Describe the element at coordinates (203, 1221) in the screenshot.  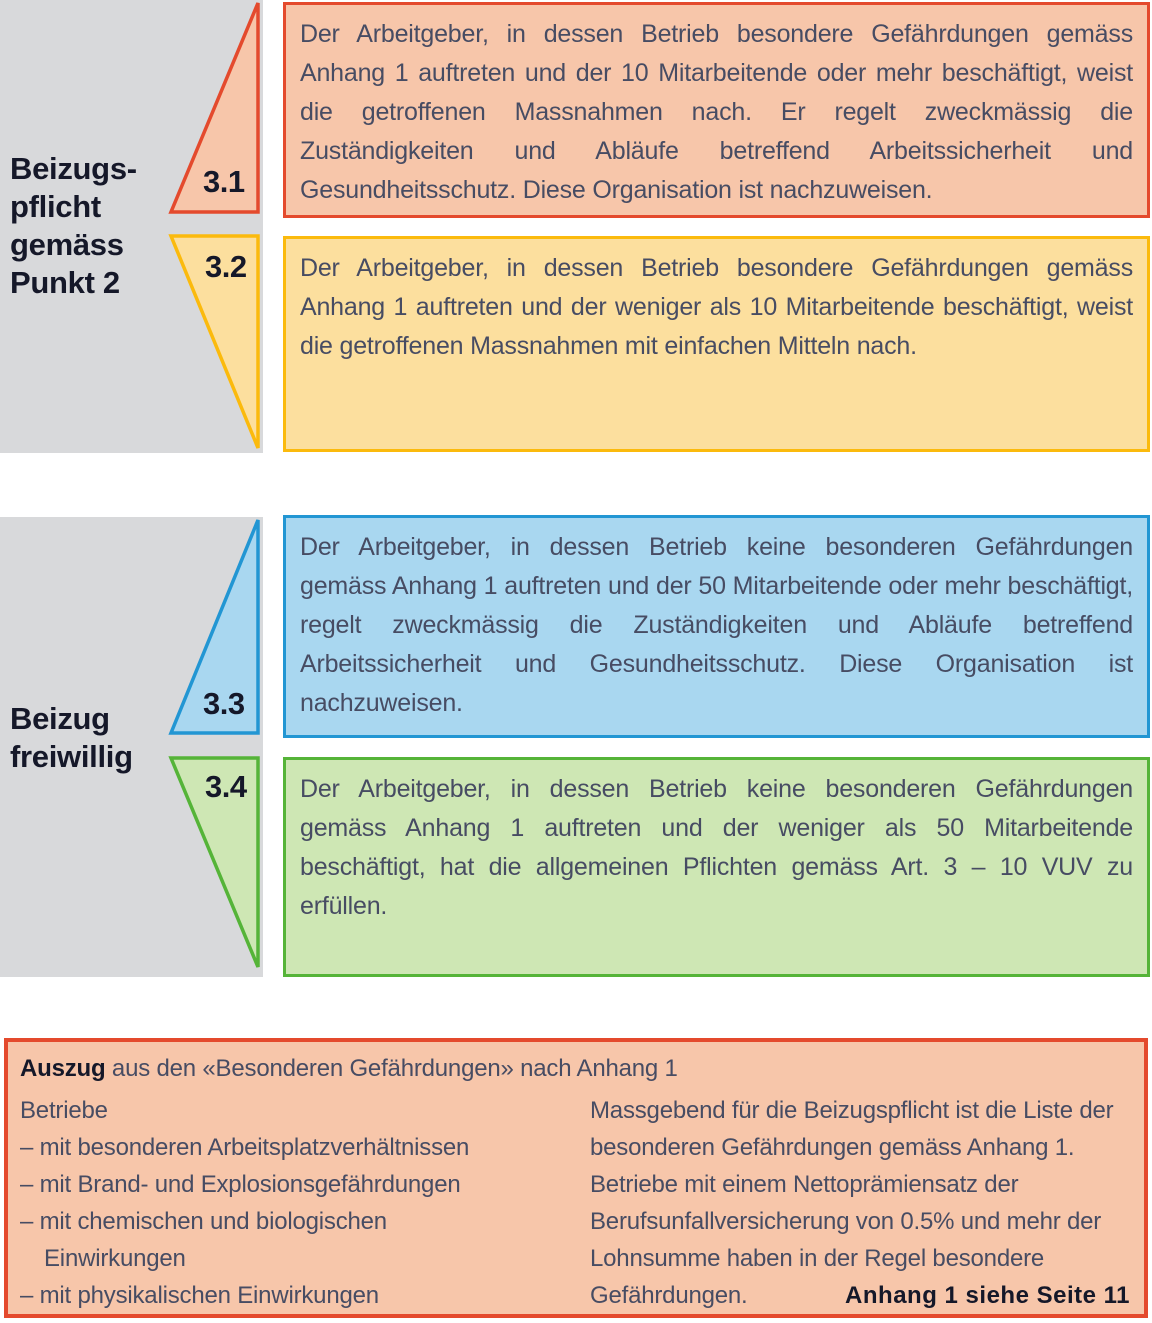
I see `footnote-list-line: – mit chemischen und biologischen` at that location.